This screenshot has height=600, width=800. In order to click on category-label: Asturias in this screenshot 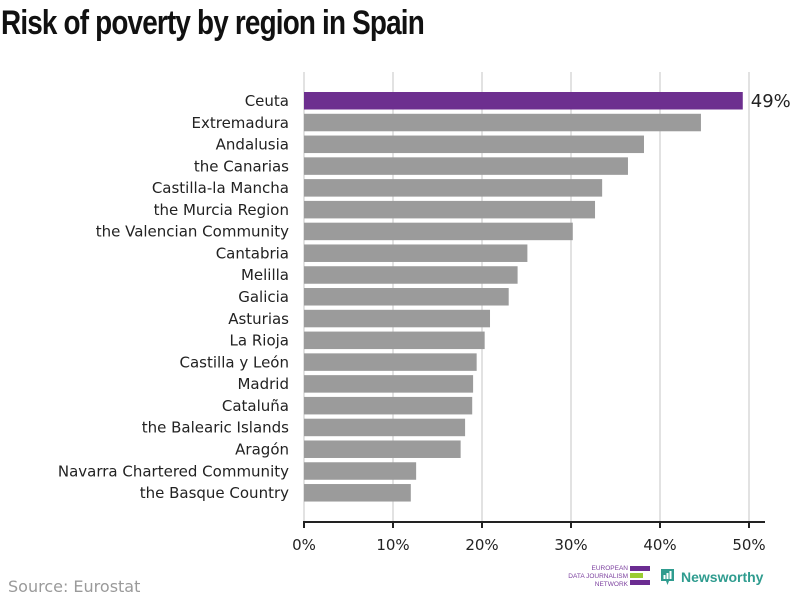, I will do `click(258, 319)`.